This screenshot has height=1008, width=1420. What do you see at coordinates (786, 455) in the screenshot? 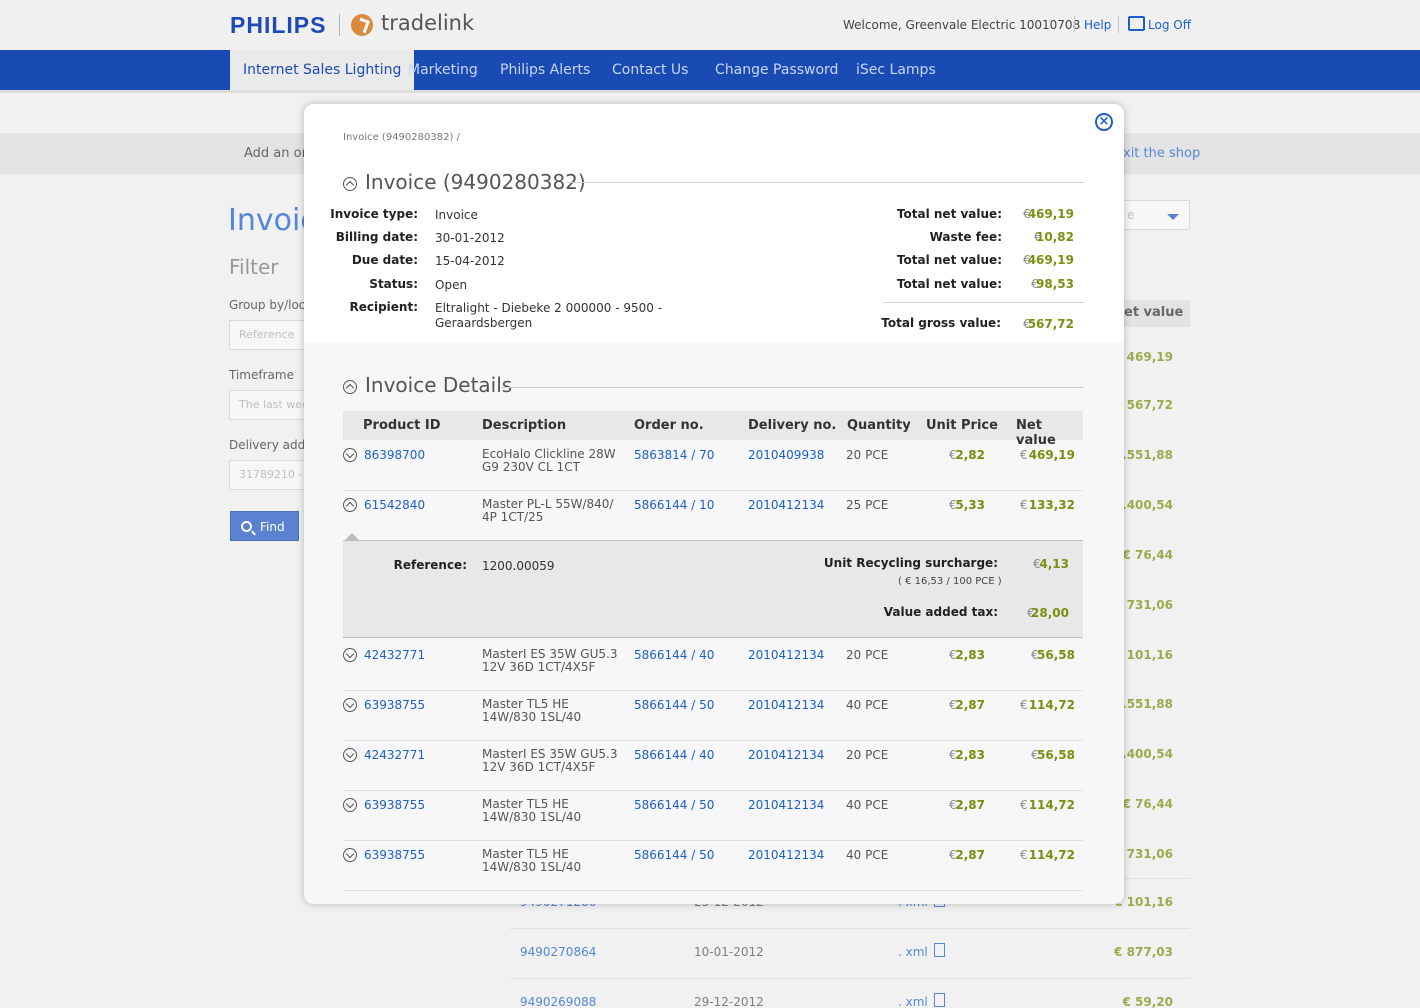
I see `delivery-number-link: 2010409938` at bounding box center [786, 455].